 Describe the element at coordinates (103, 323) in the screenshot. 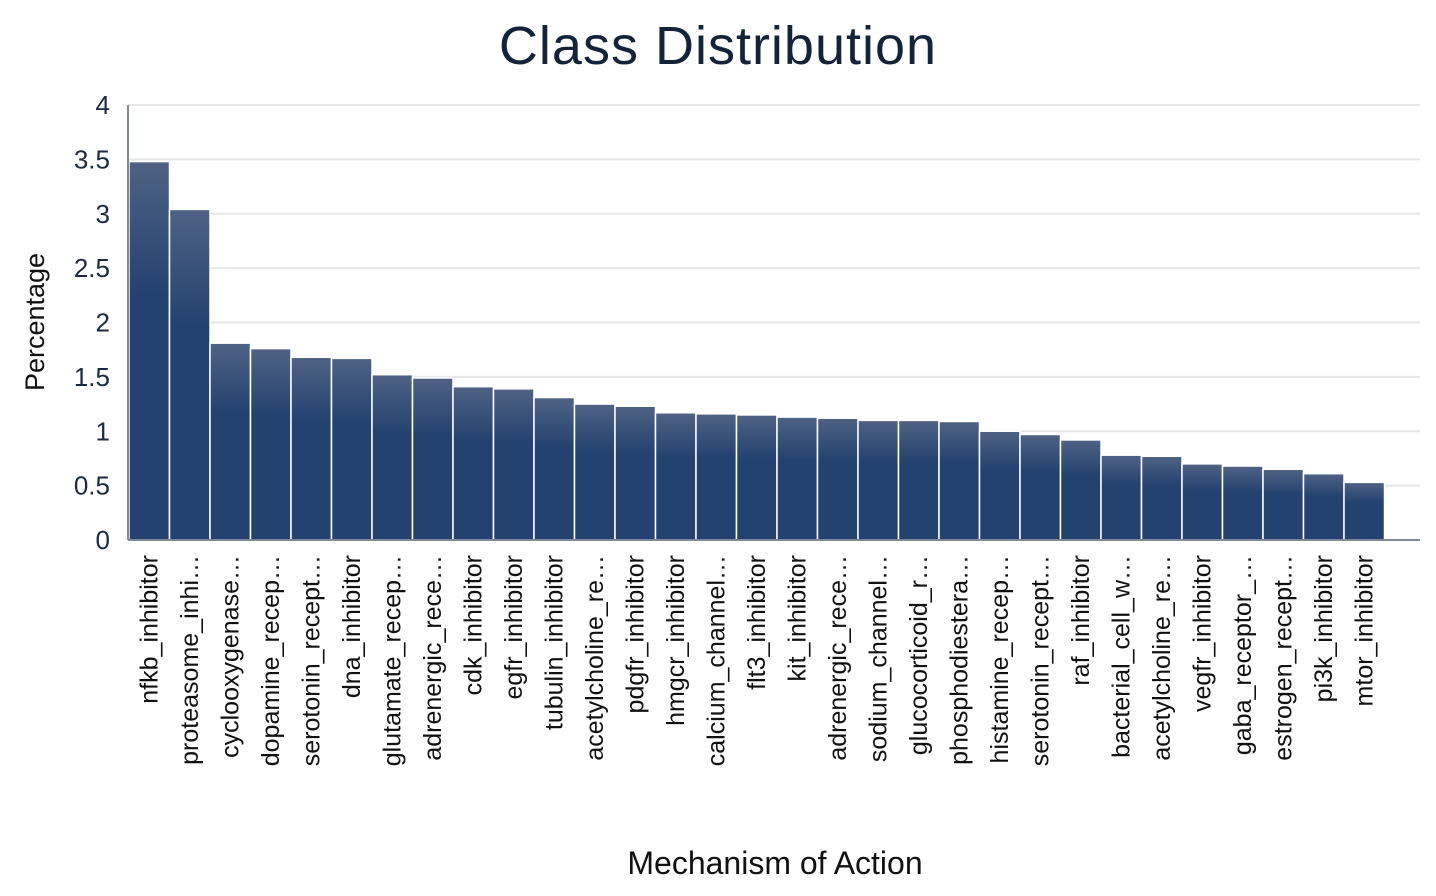

I see `y-tick-label: 2` at that location.